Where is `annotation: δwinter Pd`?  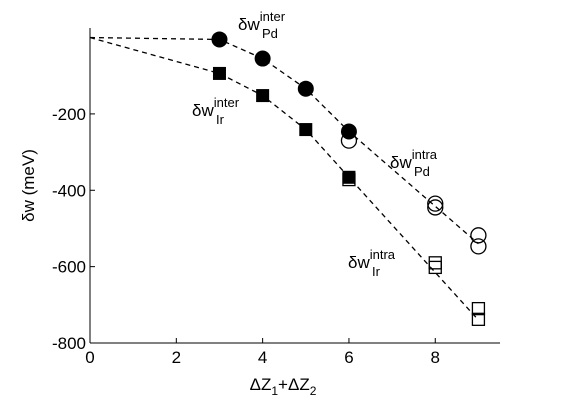 annotation: δwinter Pd is located at coordinates (262, 25).